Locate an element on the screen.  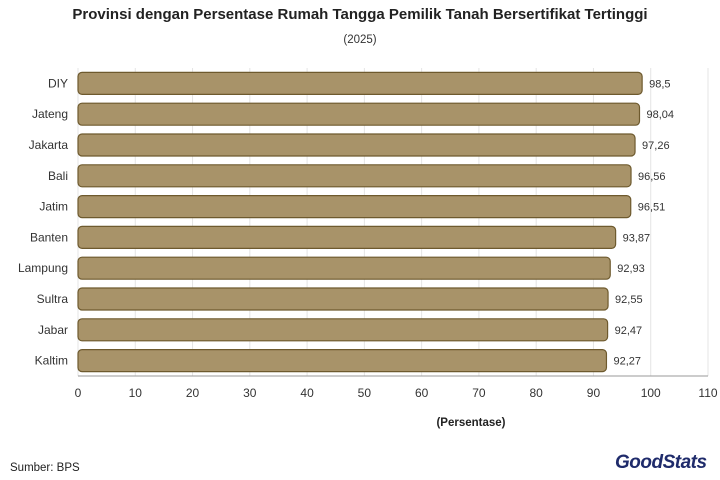
logo-part-stats: Stats is located at coordinates (684, 462).